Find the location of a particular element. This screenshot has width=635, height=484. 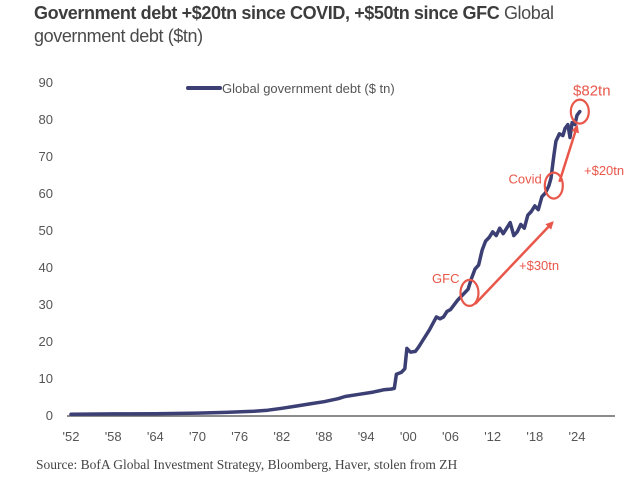

x-axis: '52 '58 '64 '70 '76 '82 '88 '94 '00 '06 '12 '18 '24 is located at coordinates (324, 436).